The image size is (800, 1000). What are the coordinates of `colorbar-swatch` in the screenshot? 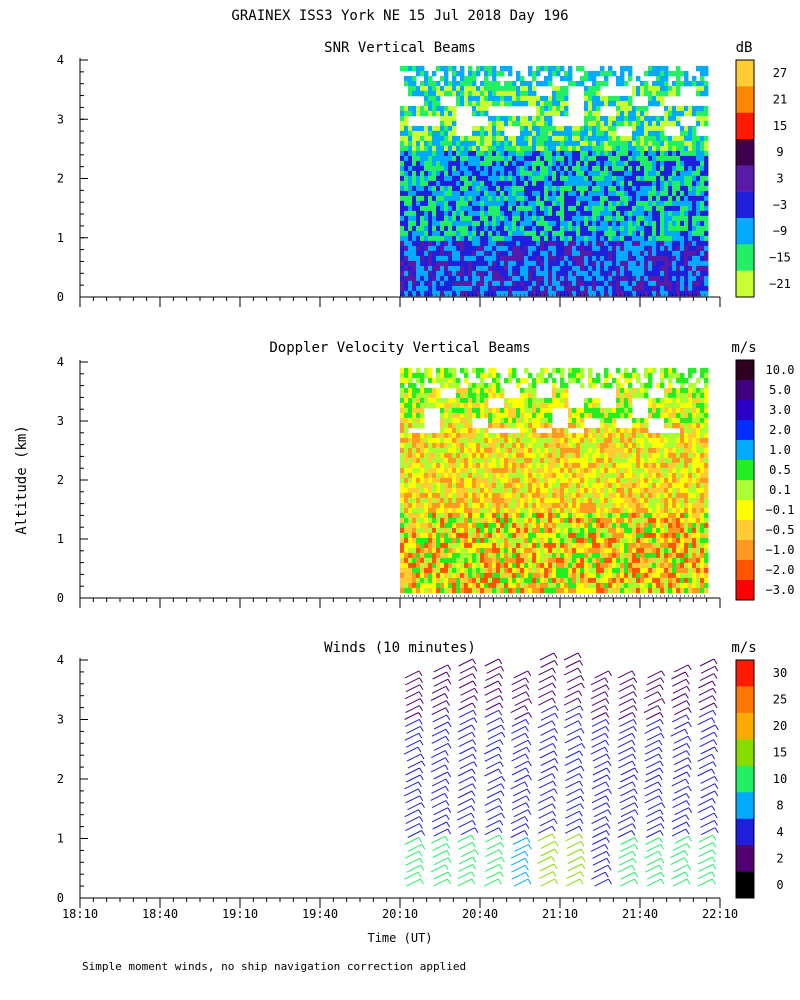 It's located at (745, 205).